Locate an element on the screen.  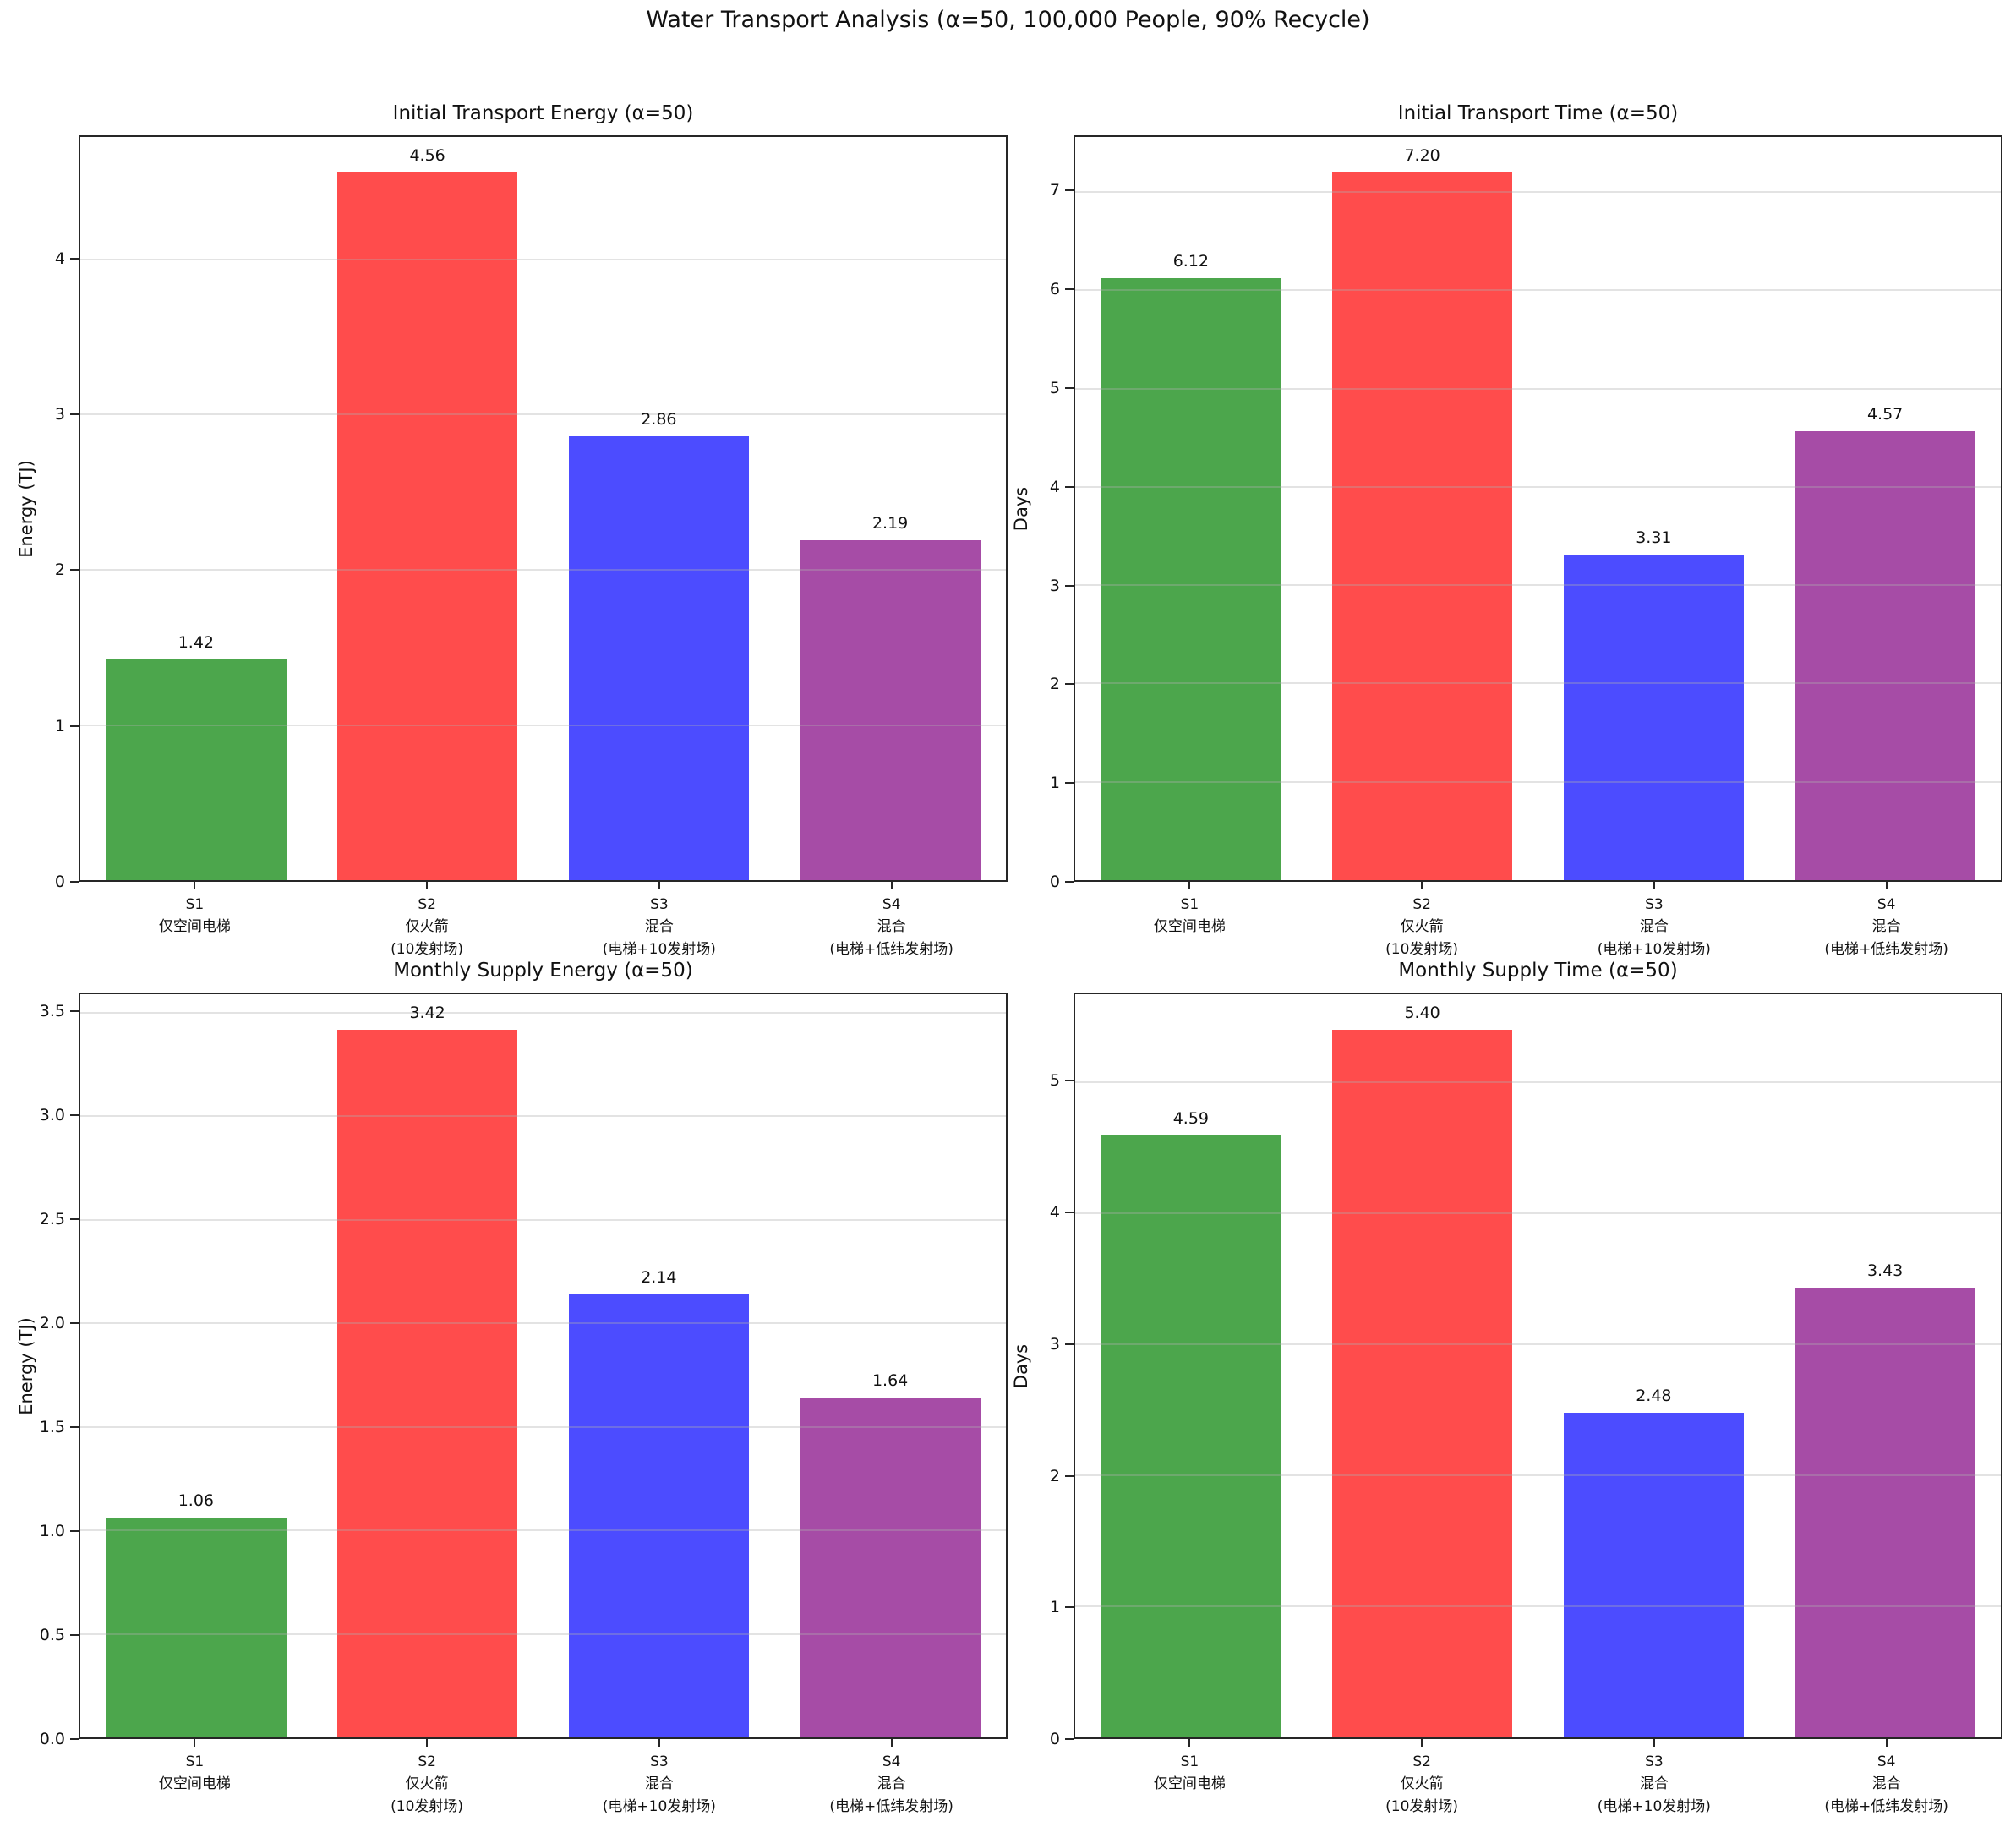
y-tick-label: 1.0 is located at coordinates (52, 1531).